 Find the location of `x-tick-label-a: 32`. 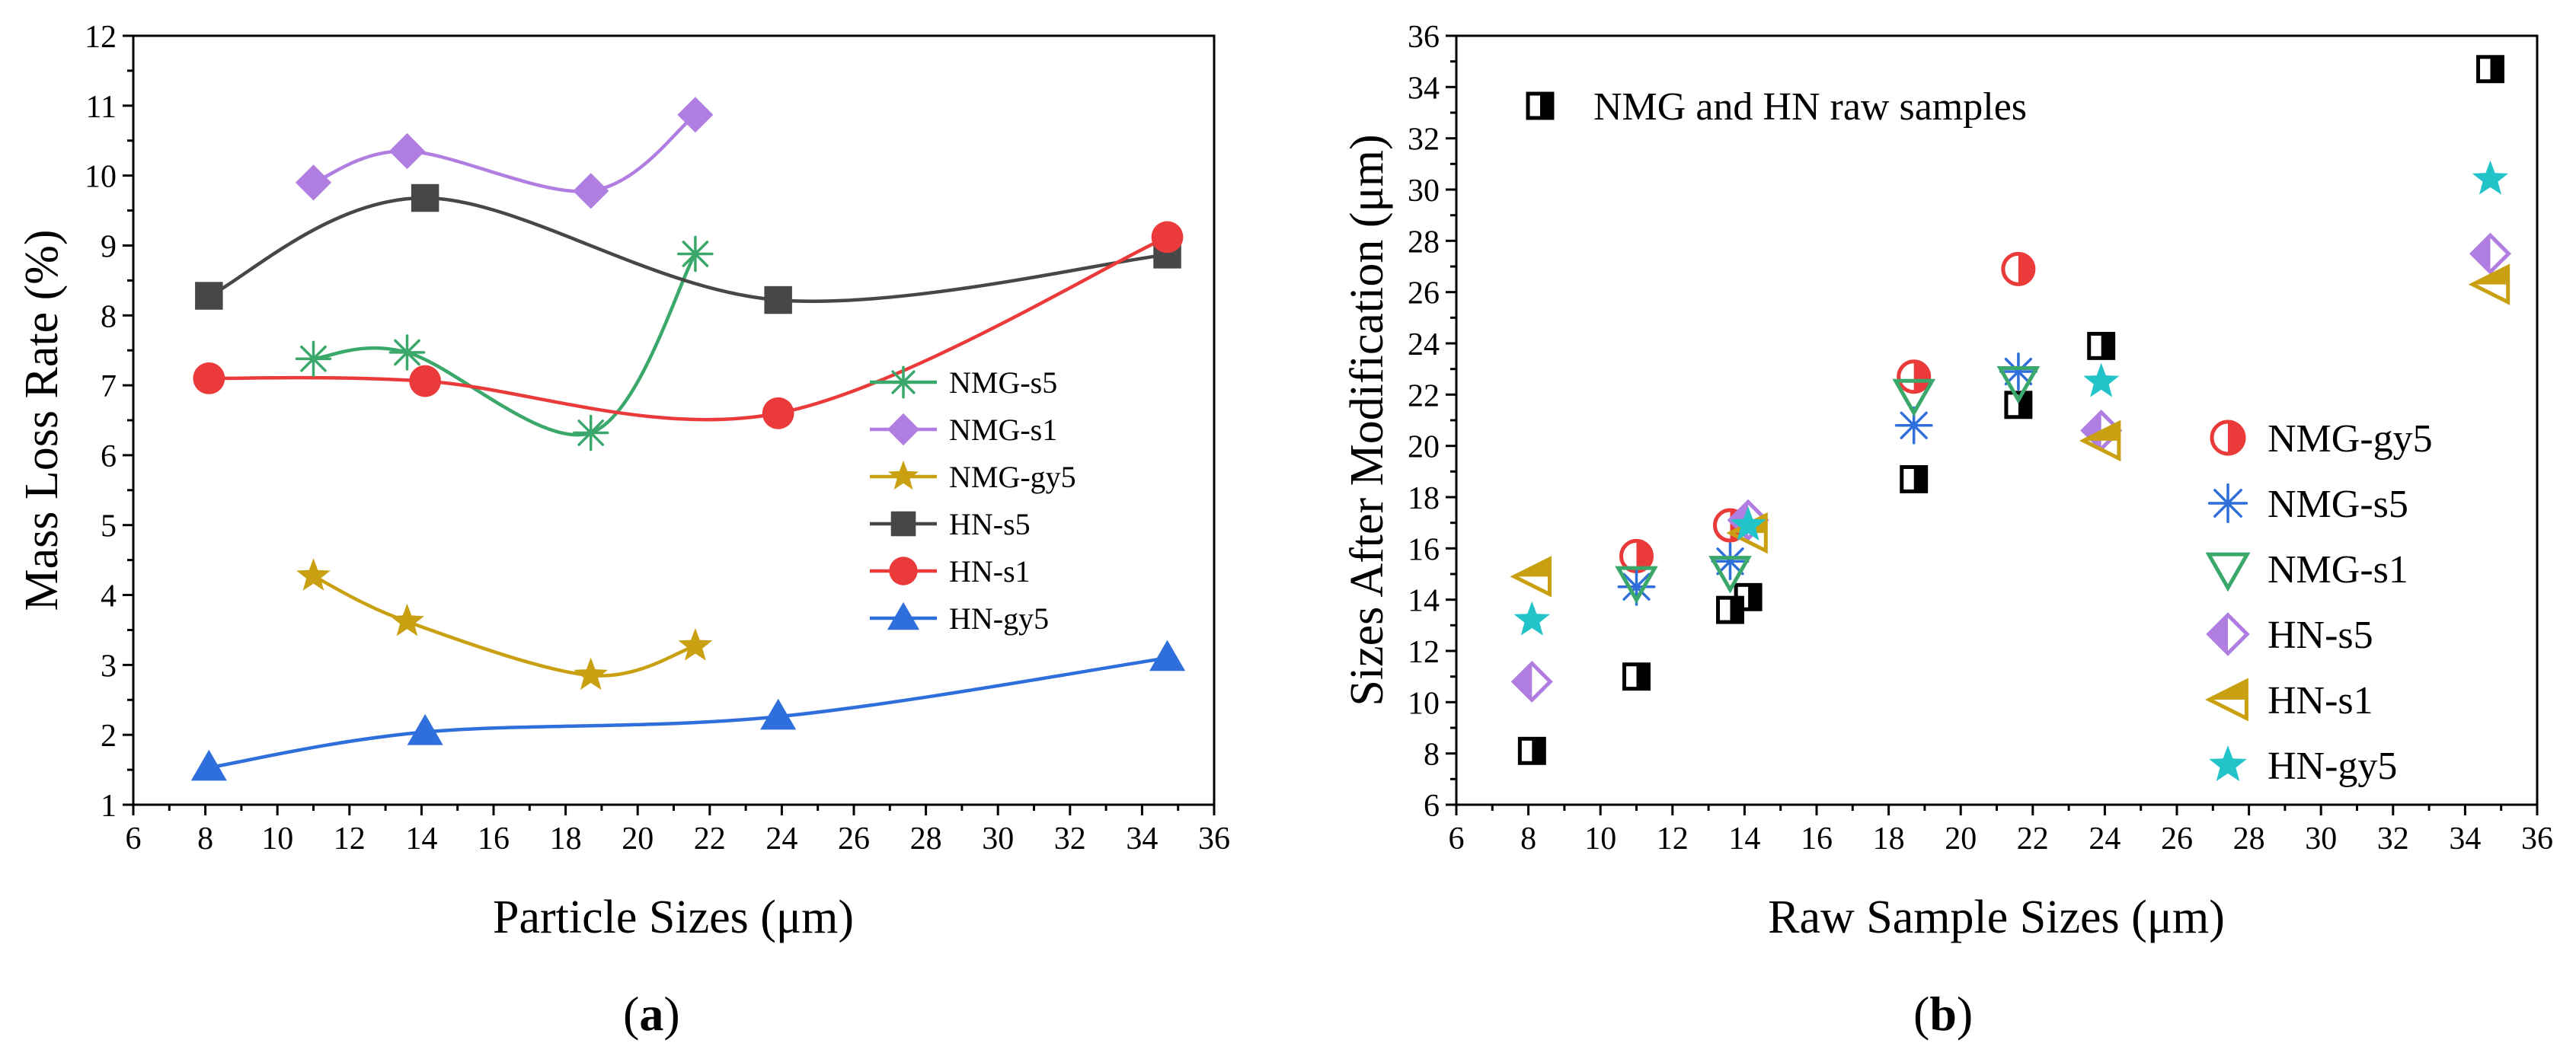

x-tick-label-a: 32 is located at coordinates (1070, 838).